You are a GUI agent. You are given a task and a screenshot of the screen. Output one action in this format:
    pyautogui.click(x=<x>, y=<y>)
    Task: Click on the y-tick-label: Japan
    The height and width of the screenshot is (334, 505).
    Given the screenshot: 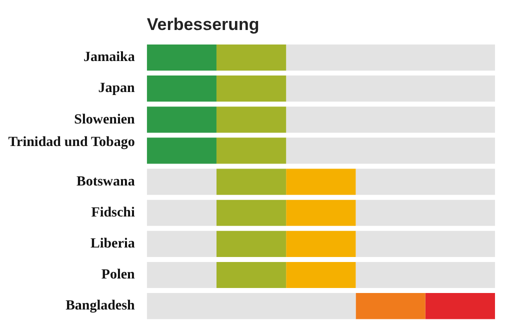 What is the action you would take?
    pyautogui.click(x=117, y=88)
    